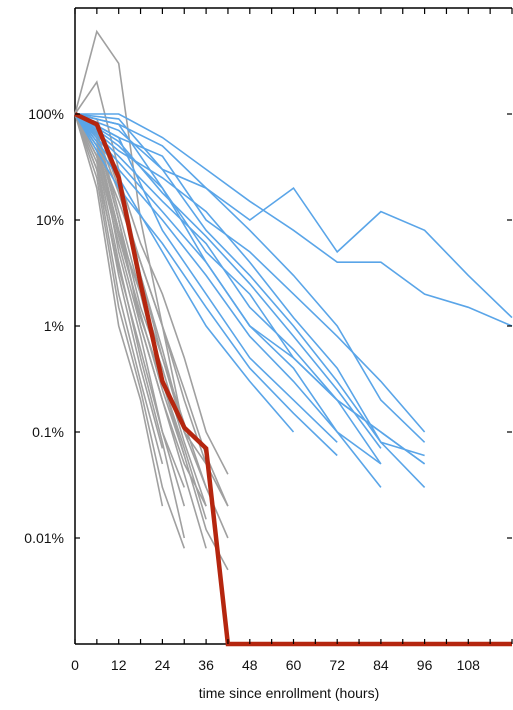 The width and height of the screenshot is (513, 710). What do you see at coordinates (48, 432) in the screenshot?
I see `y-tick-label-3: 0.1%` at bounding box center [48, 432].